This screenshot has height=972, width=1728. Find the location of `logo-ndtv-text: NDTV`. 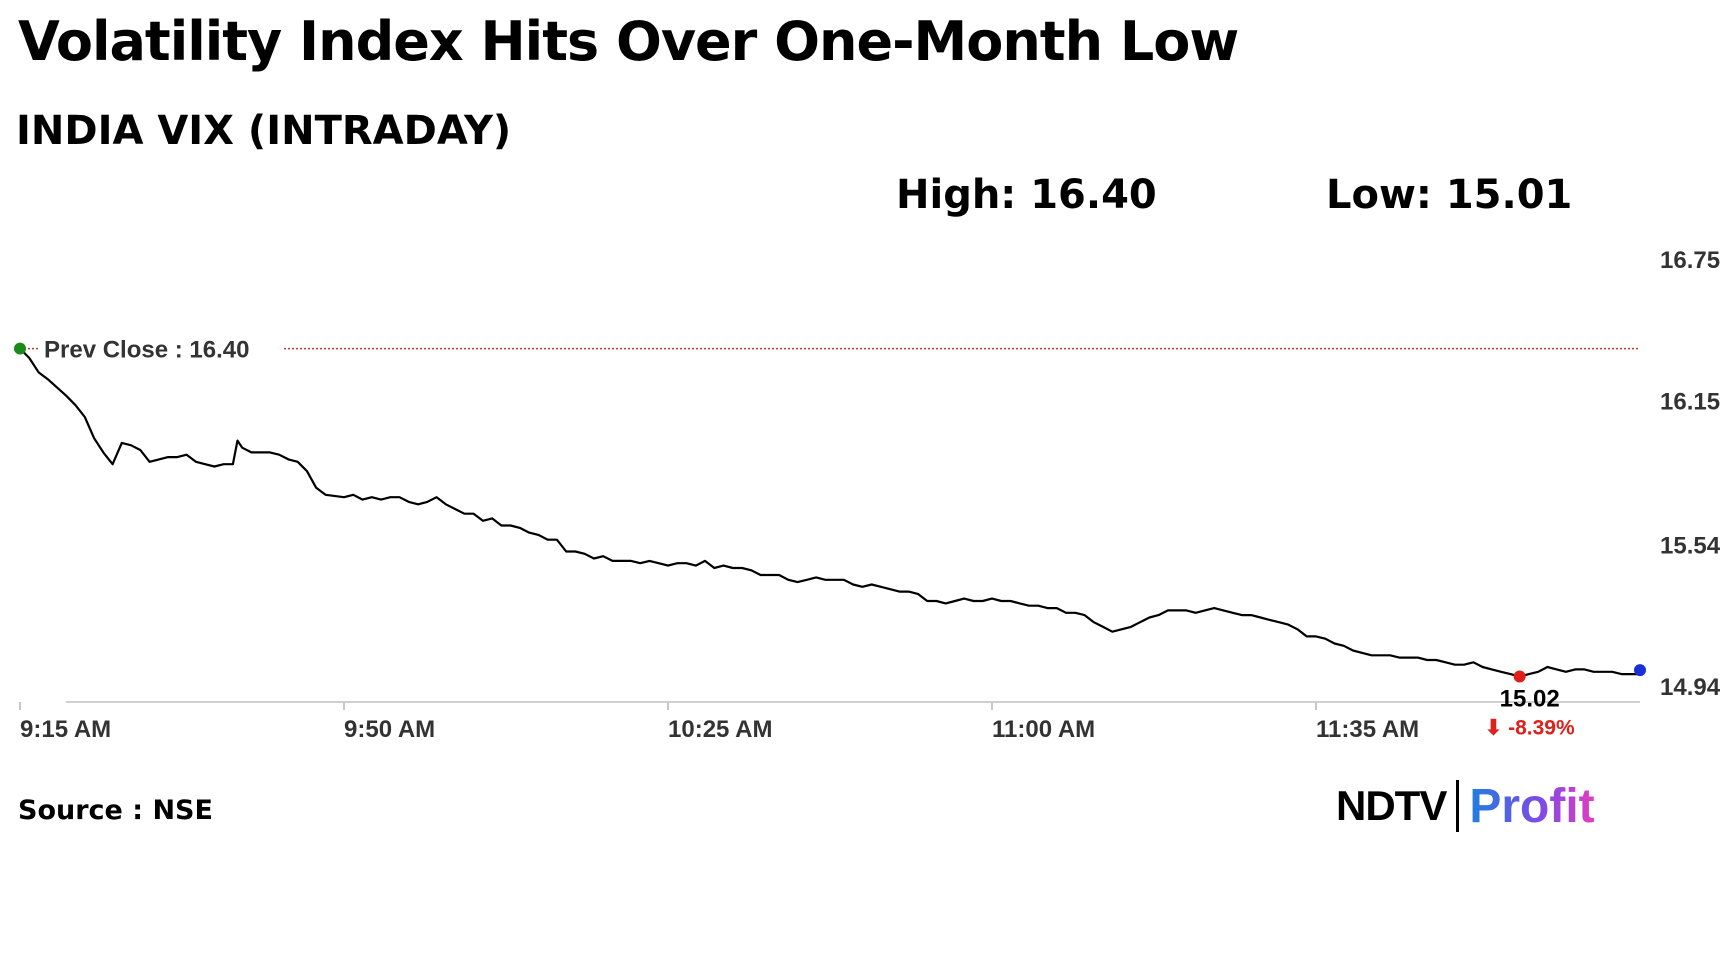

logo-ndtv-text: NDTV is located at coordinates (1391, 805).